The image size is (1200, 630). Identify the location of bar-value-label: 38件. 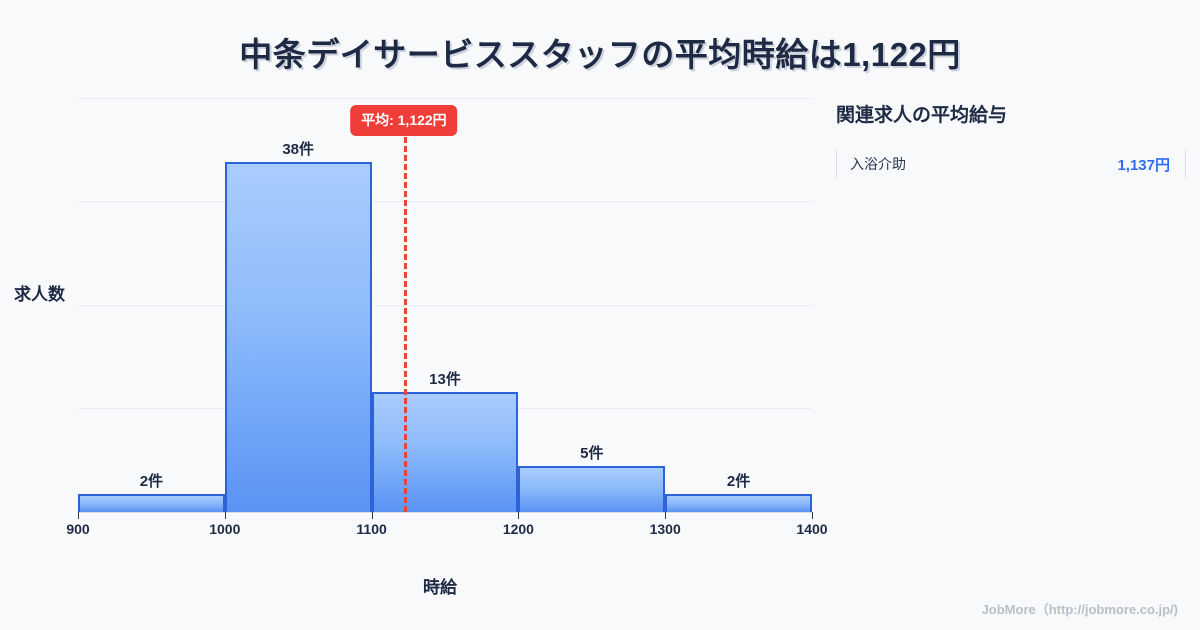
(298, 150).